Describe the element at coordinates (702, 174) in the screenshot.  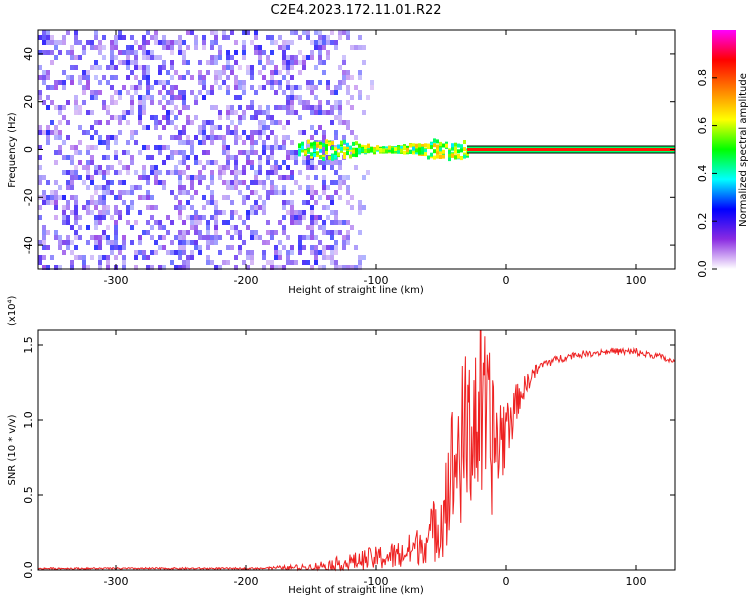
I see `colorbar-tick-label: 0.4` at that location.